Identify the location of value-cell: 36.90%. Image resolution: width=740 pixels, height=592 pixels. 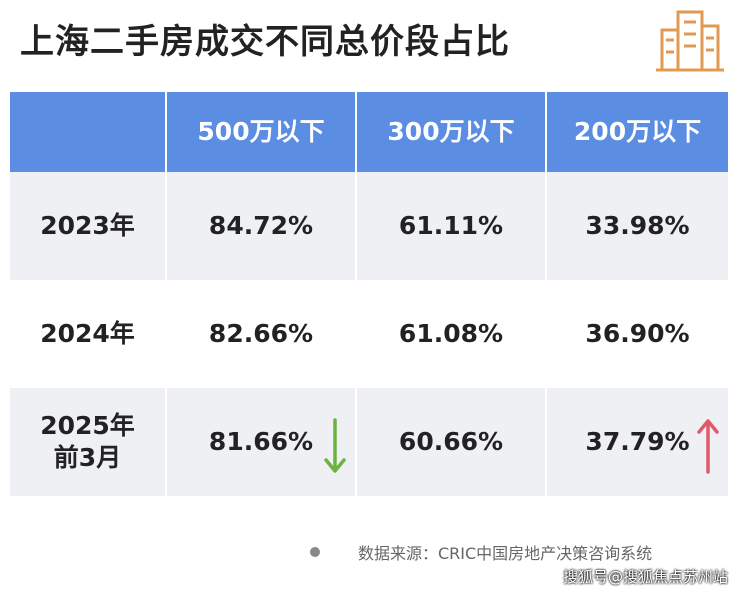
(636, 334).